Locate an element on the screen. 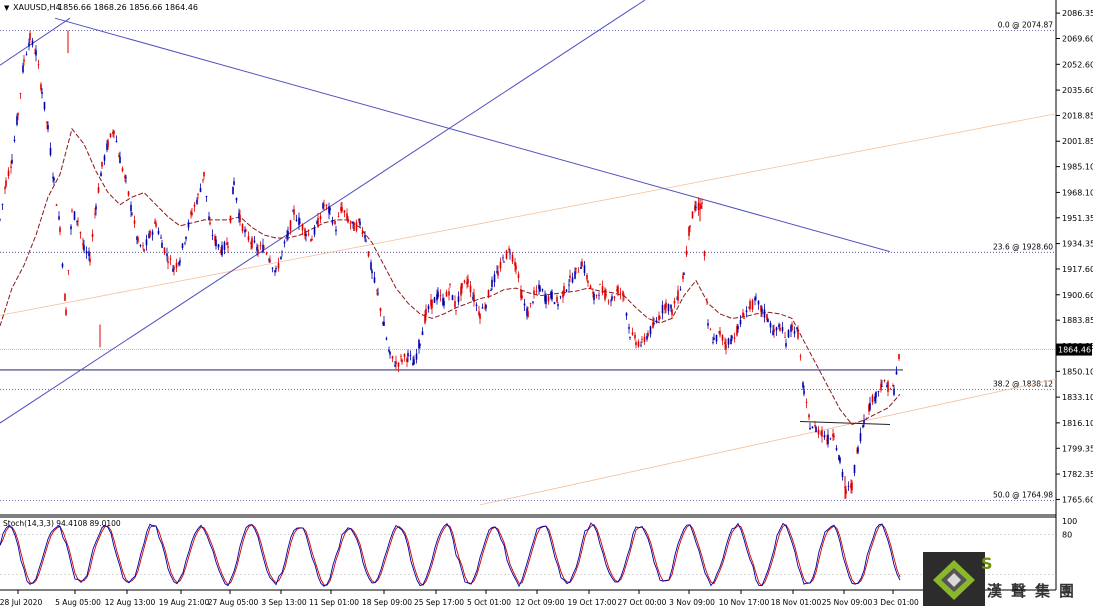  time-tick-label: 3 Nov 09:00 is located at coordinates (692, 602).